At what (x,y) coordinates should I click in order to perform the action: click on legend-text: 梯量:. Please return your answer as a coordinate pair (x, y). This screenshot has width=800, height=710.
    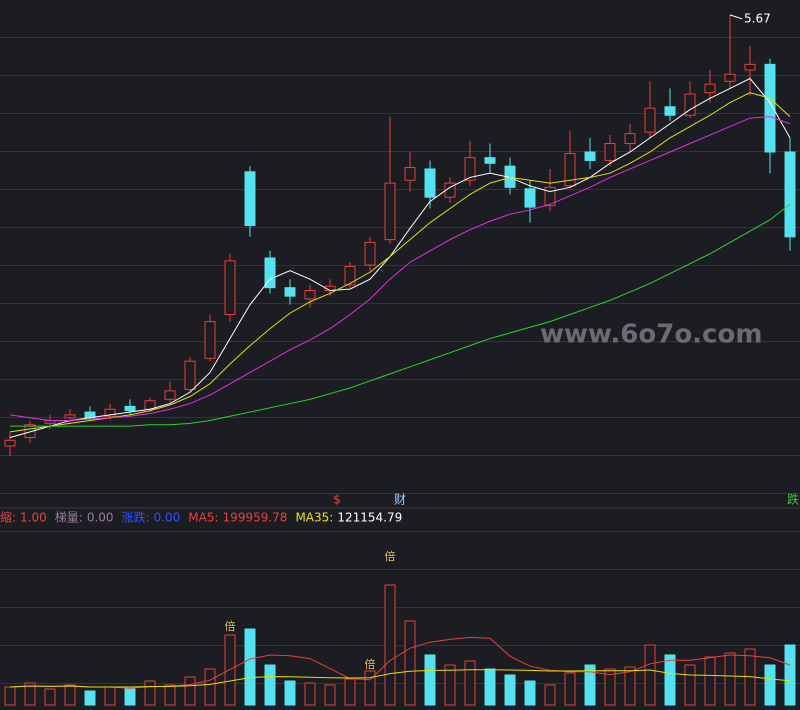
    Looking at the image, I should click on (69, 518).